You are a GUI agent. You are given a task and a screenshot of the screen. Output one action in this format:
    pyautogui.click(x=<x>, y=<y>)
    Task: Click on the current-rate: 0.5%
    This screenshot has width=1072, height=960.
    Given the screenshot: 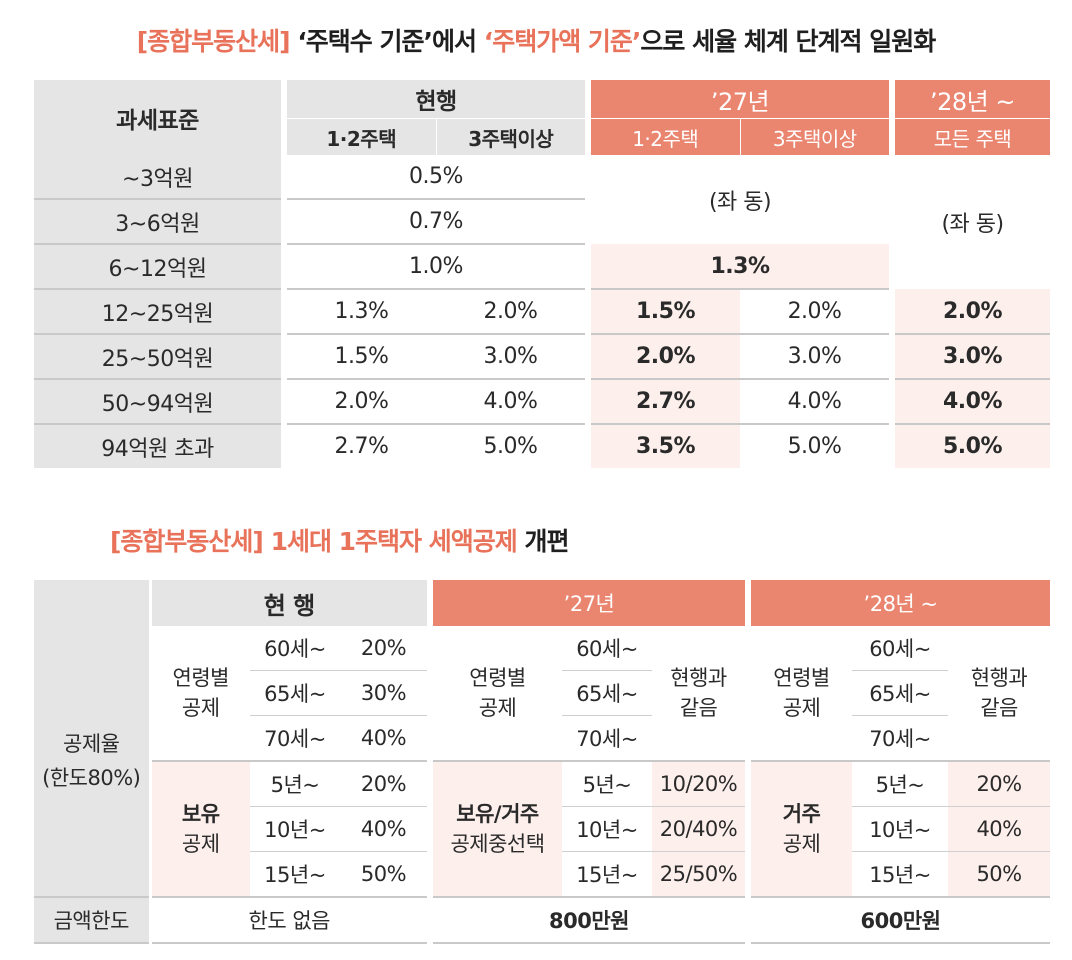 What is the action you would take?
    pyautogui.click(x=434, y=177)
    